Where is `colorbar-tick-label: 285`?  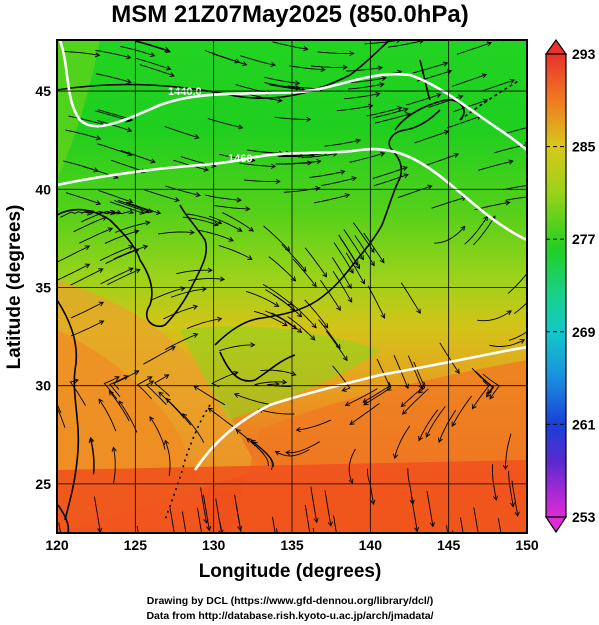
colorbar-tick-label: 285 is located at coordinates (584, 147).